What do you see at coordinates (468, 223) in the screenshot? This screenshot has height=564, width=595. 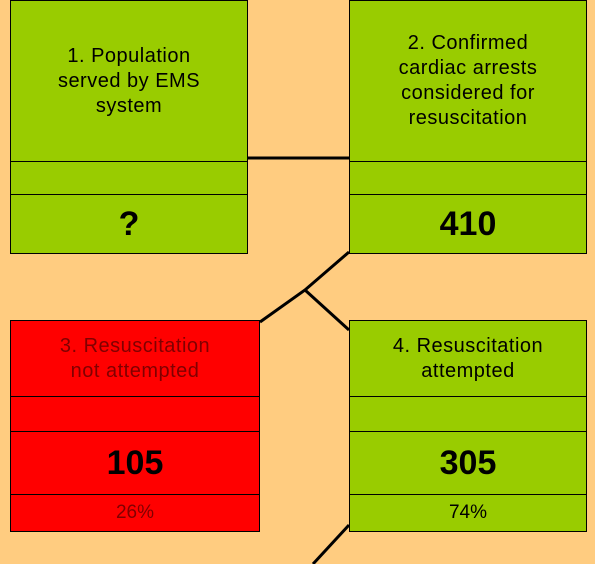 I see `node-value: 410` at bounding box center [468, 223].